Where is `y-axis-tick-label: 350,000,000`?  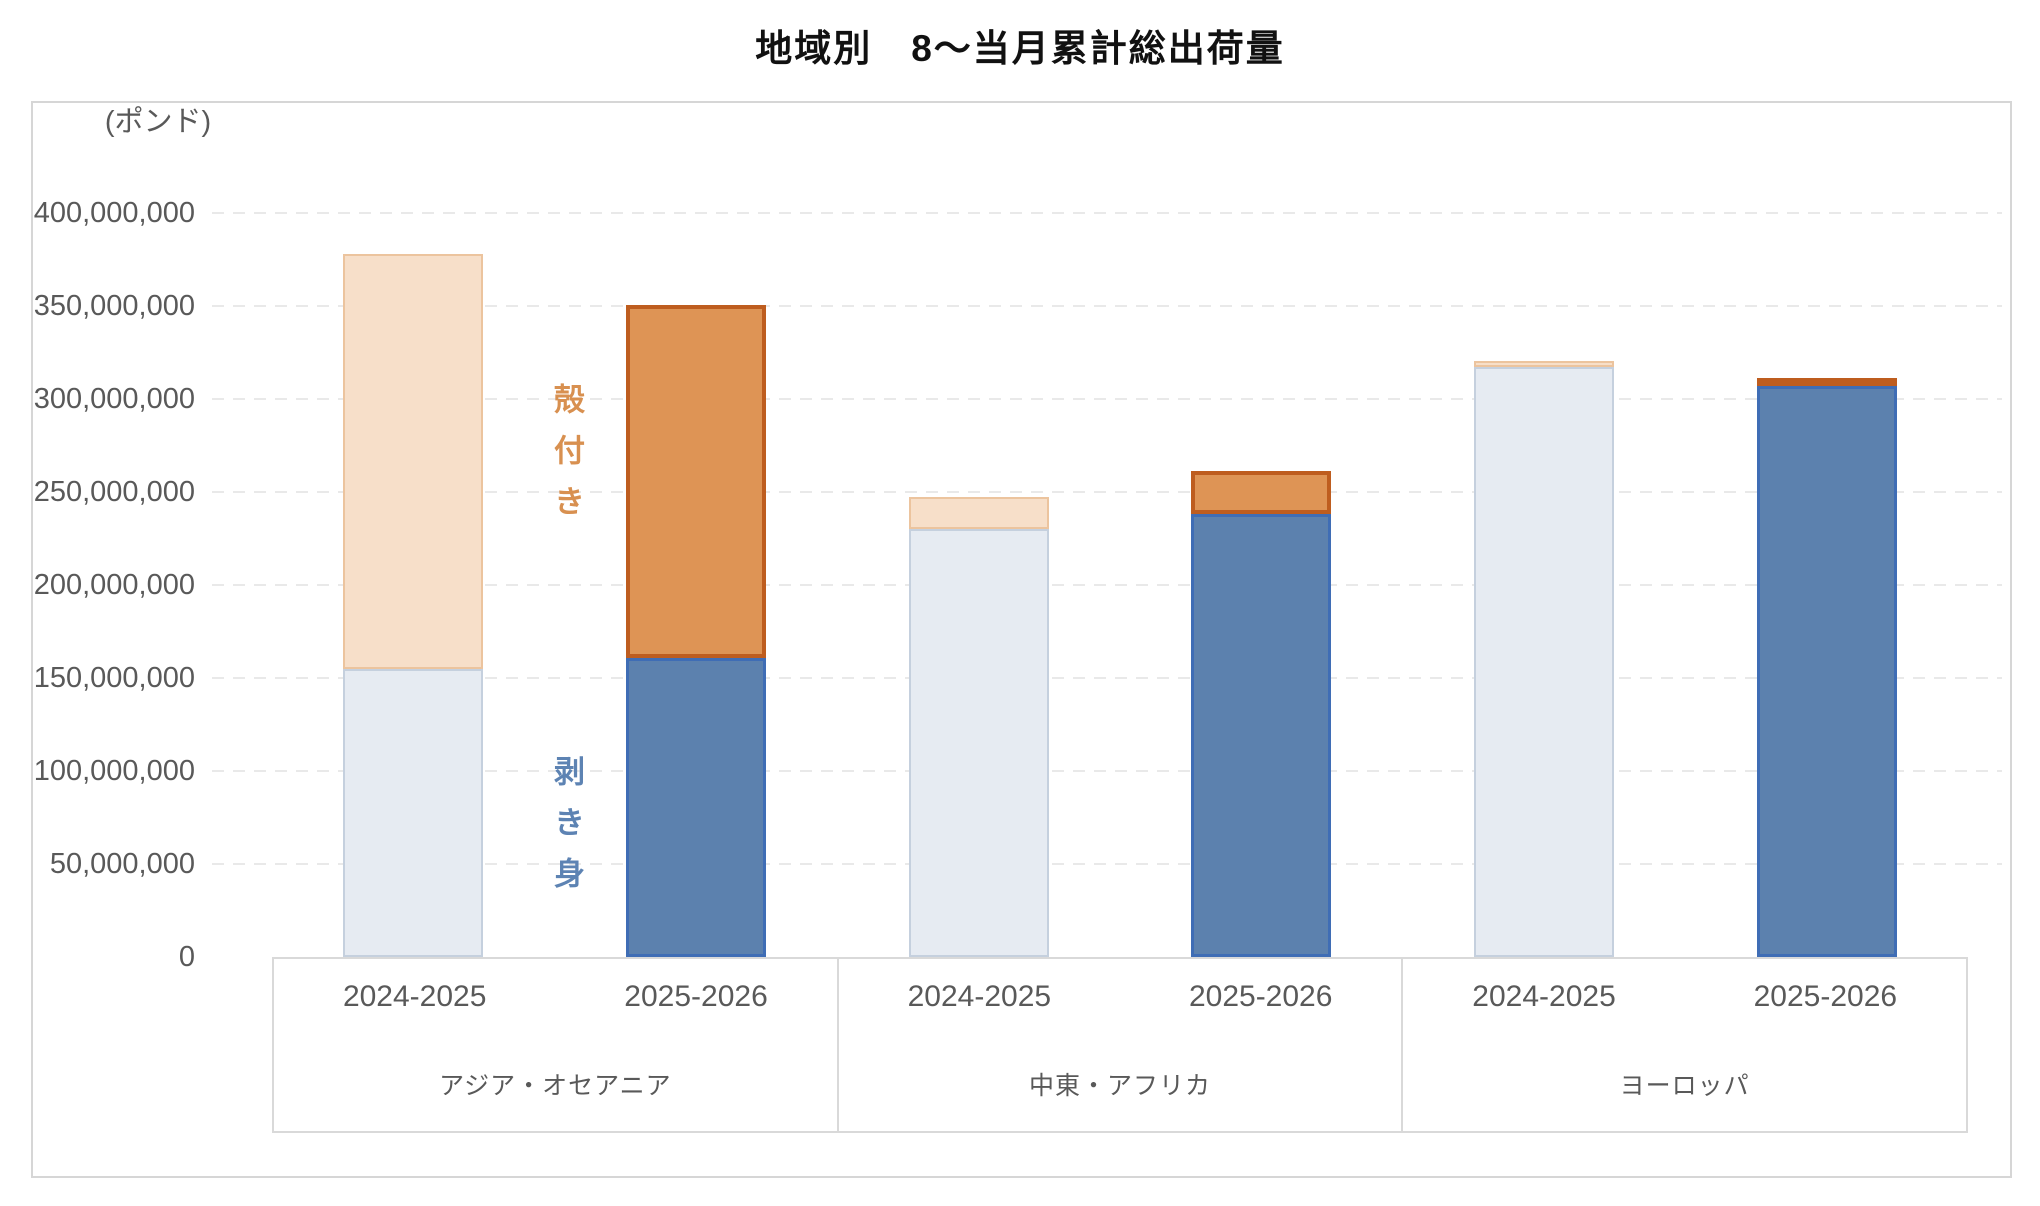 y-axis-tick-label: 350,000,000 is located at coordinates (114, 306).